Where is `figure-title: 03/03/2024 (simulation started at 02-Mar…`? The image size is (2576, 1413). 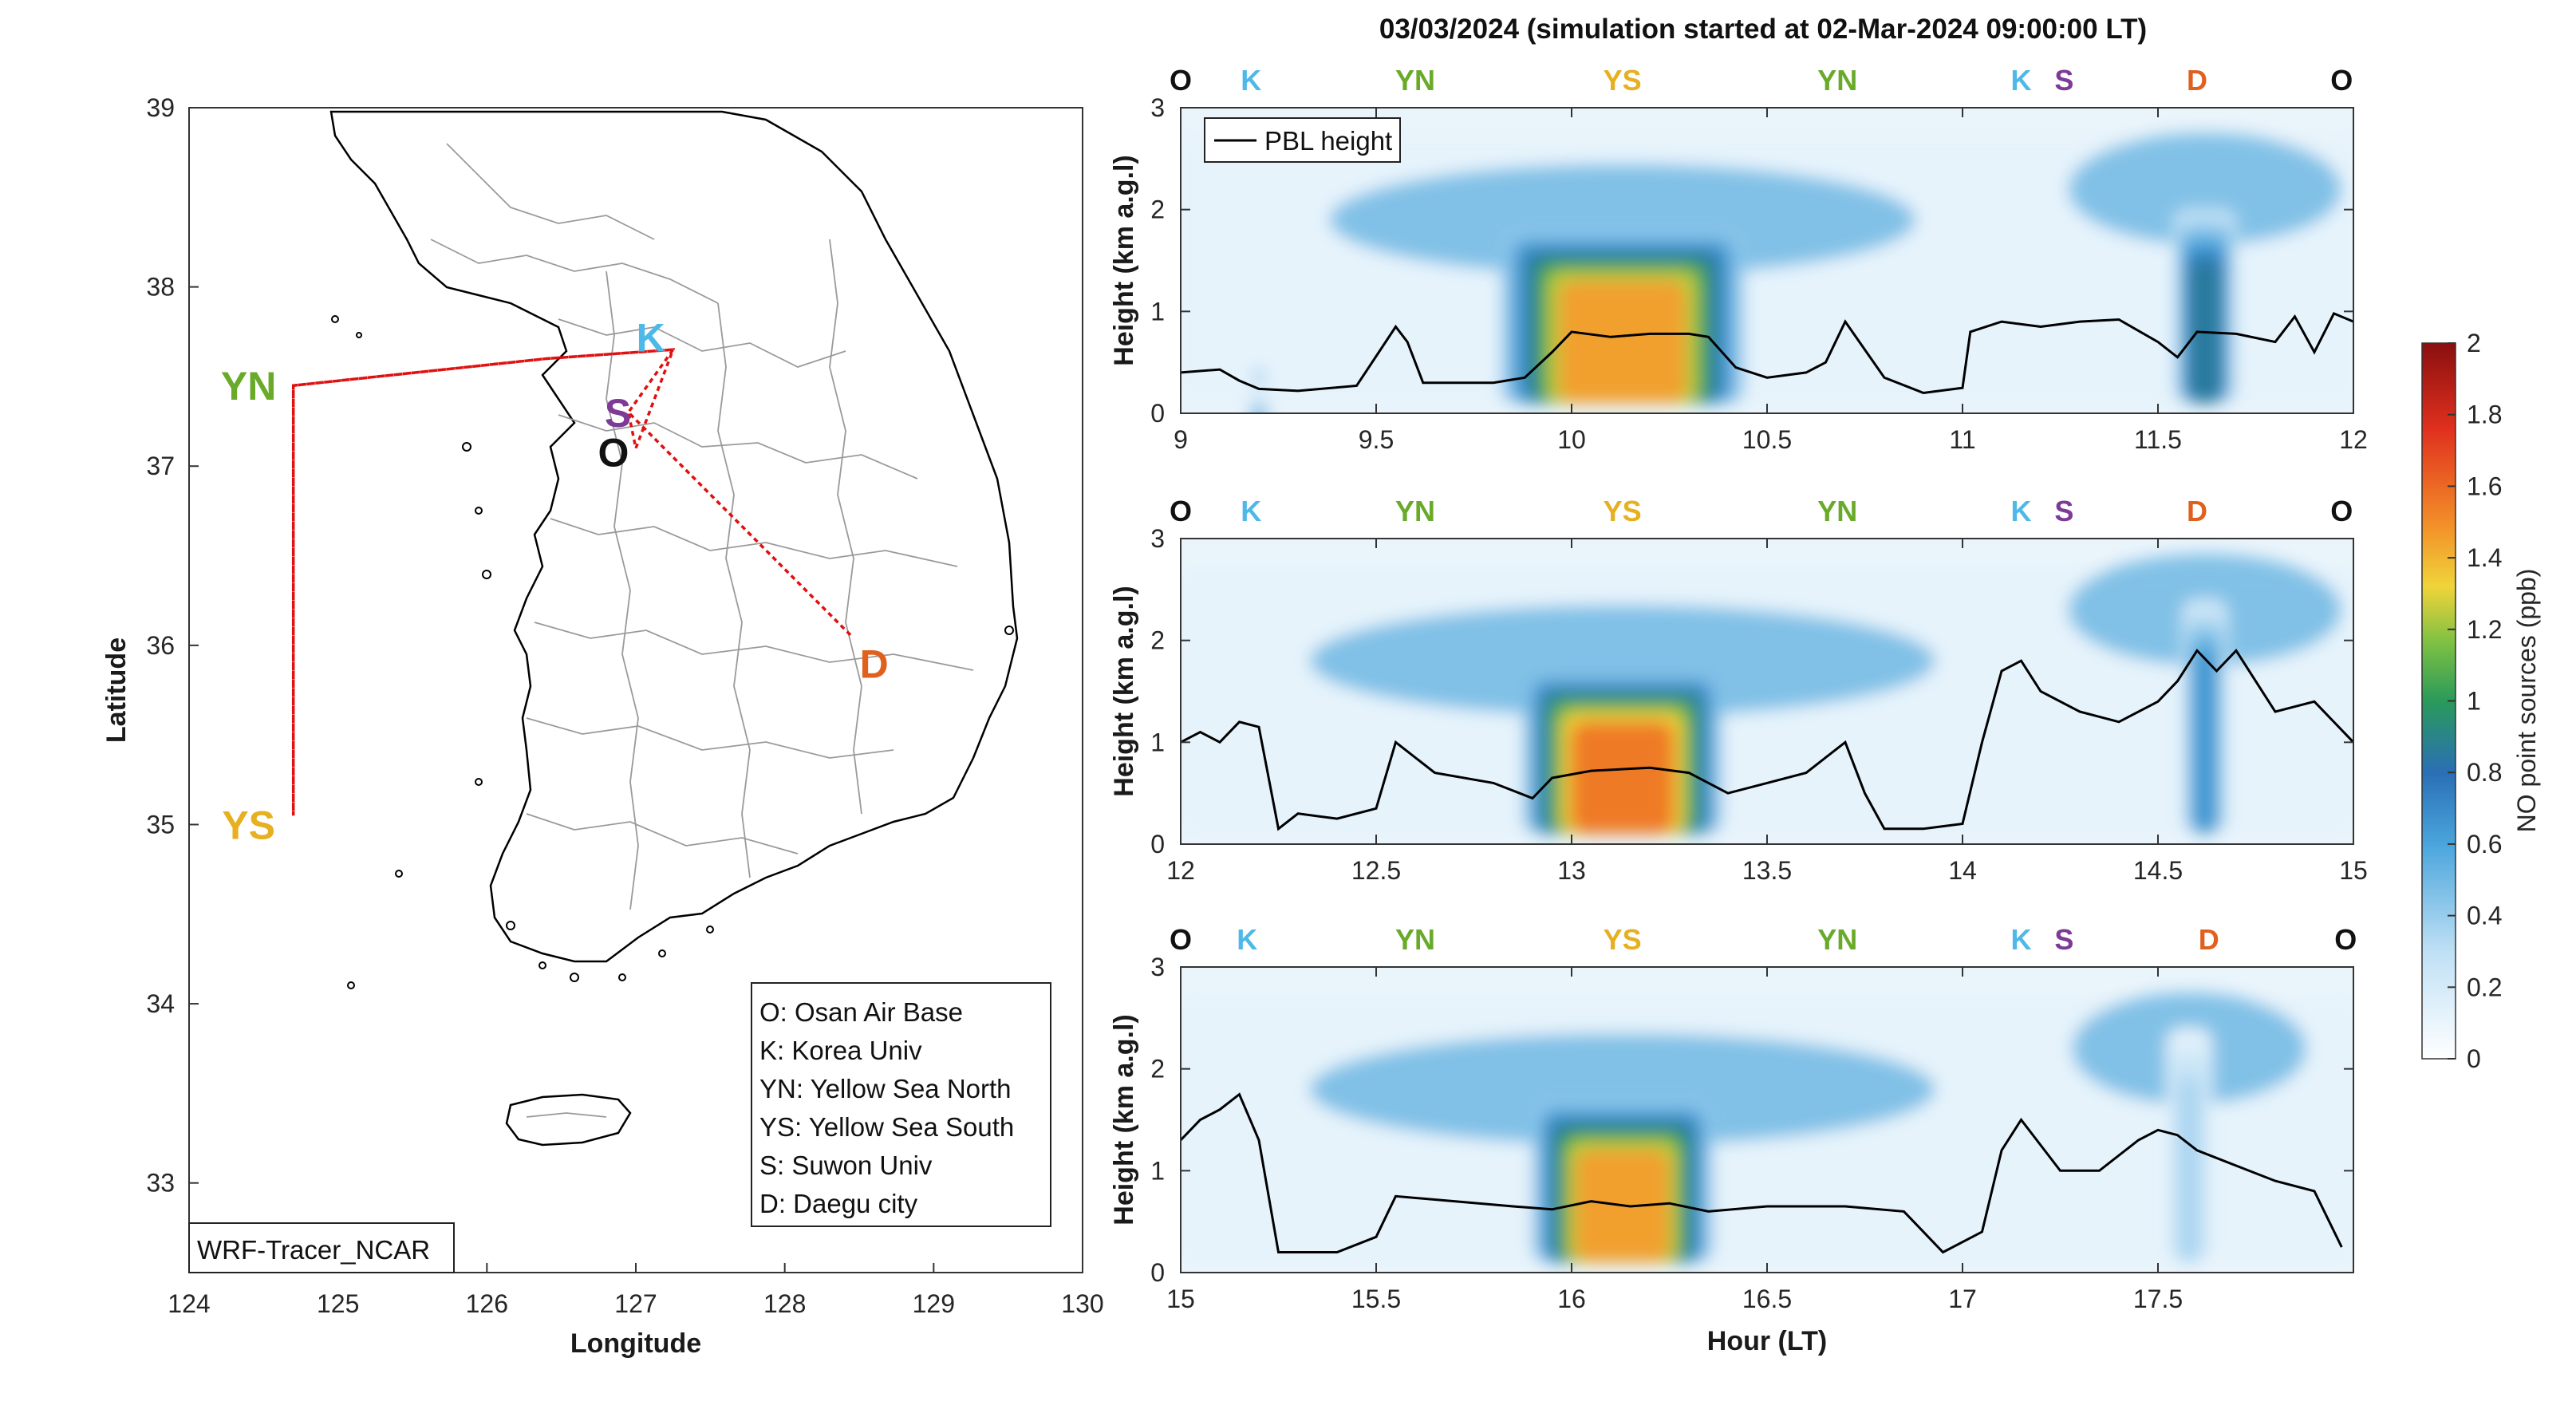 figure-title: 03/03/2024 (simulation started at 02-Mar… is located at coordinates (1763, 29).